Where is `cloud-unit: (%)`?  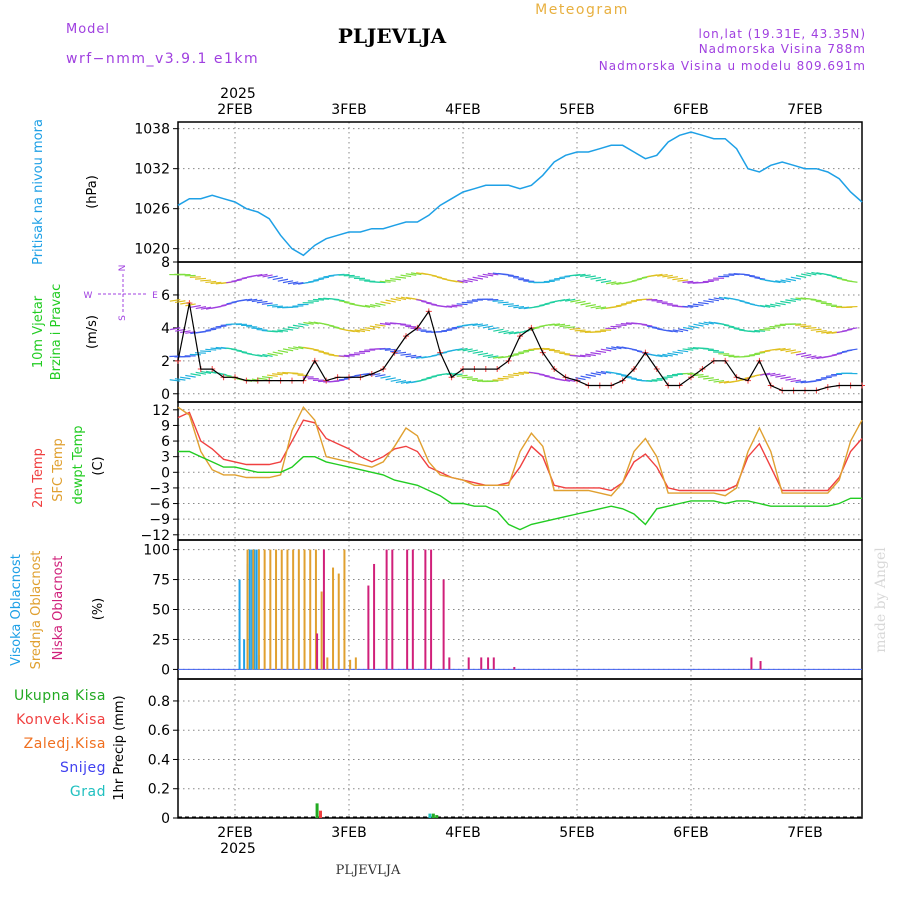
cloud-unit: (%) is located at coordinates (98, 609).